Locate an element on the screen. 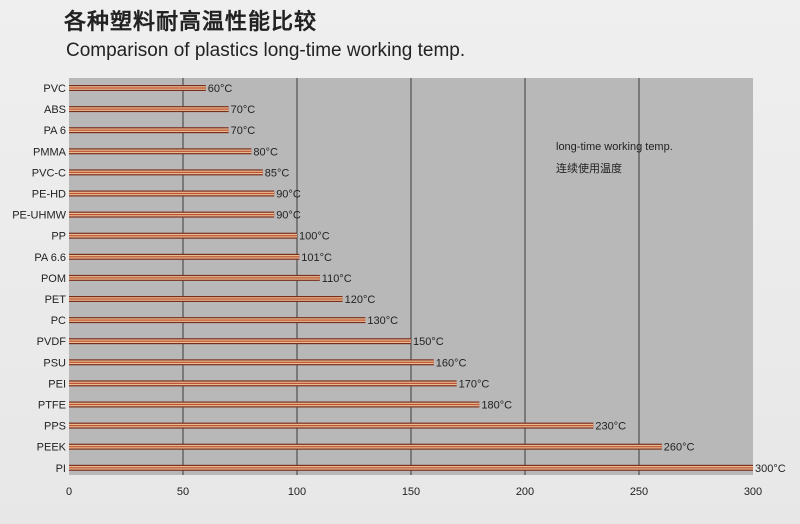 The width and height of the screenshot is (800, 524). value-label: 100°C is located at coordinates (314, 237).